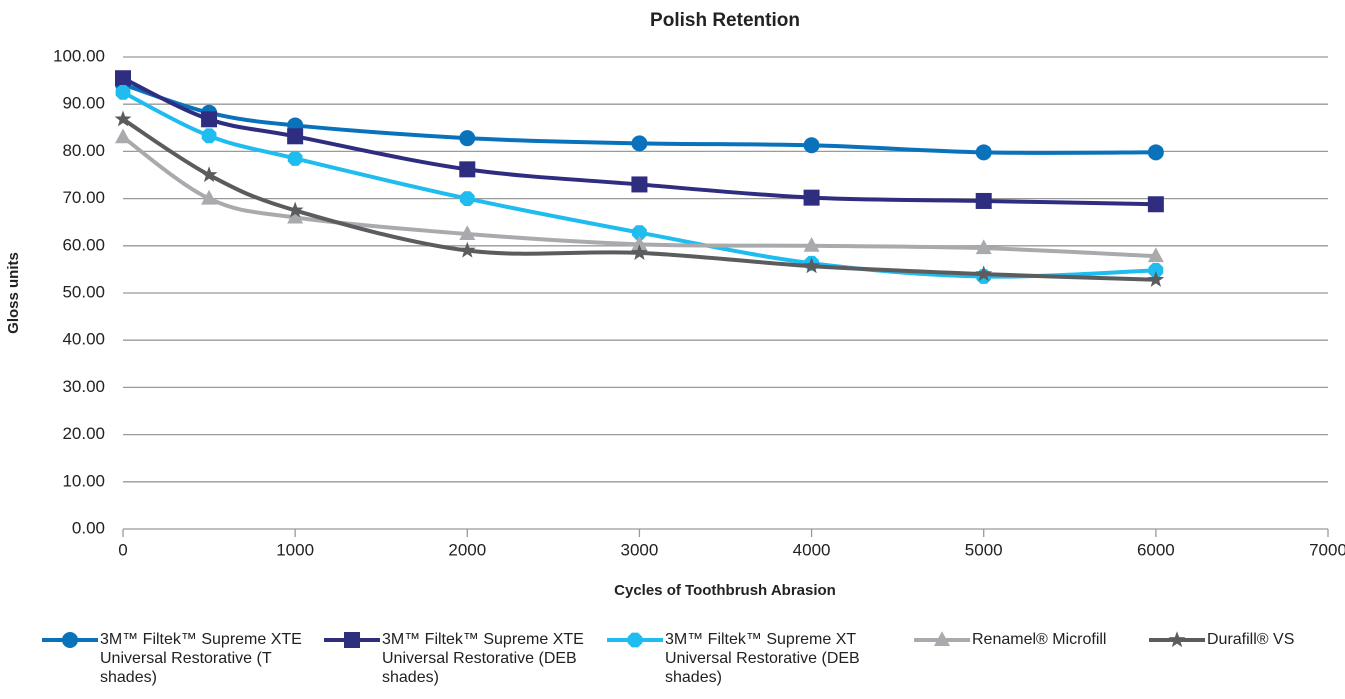  Describe the element at coordinates (295, 549) in the screenshot. I see `x-tick-label: 1000` at that location.